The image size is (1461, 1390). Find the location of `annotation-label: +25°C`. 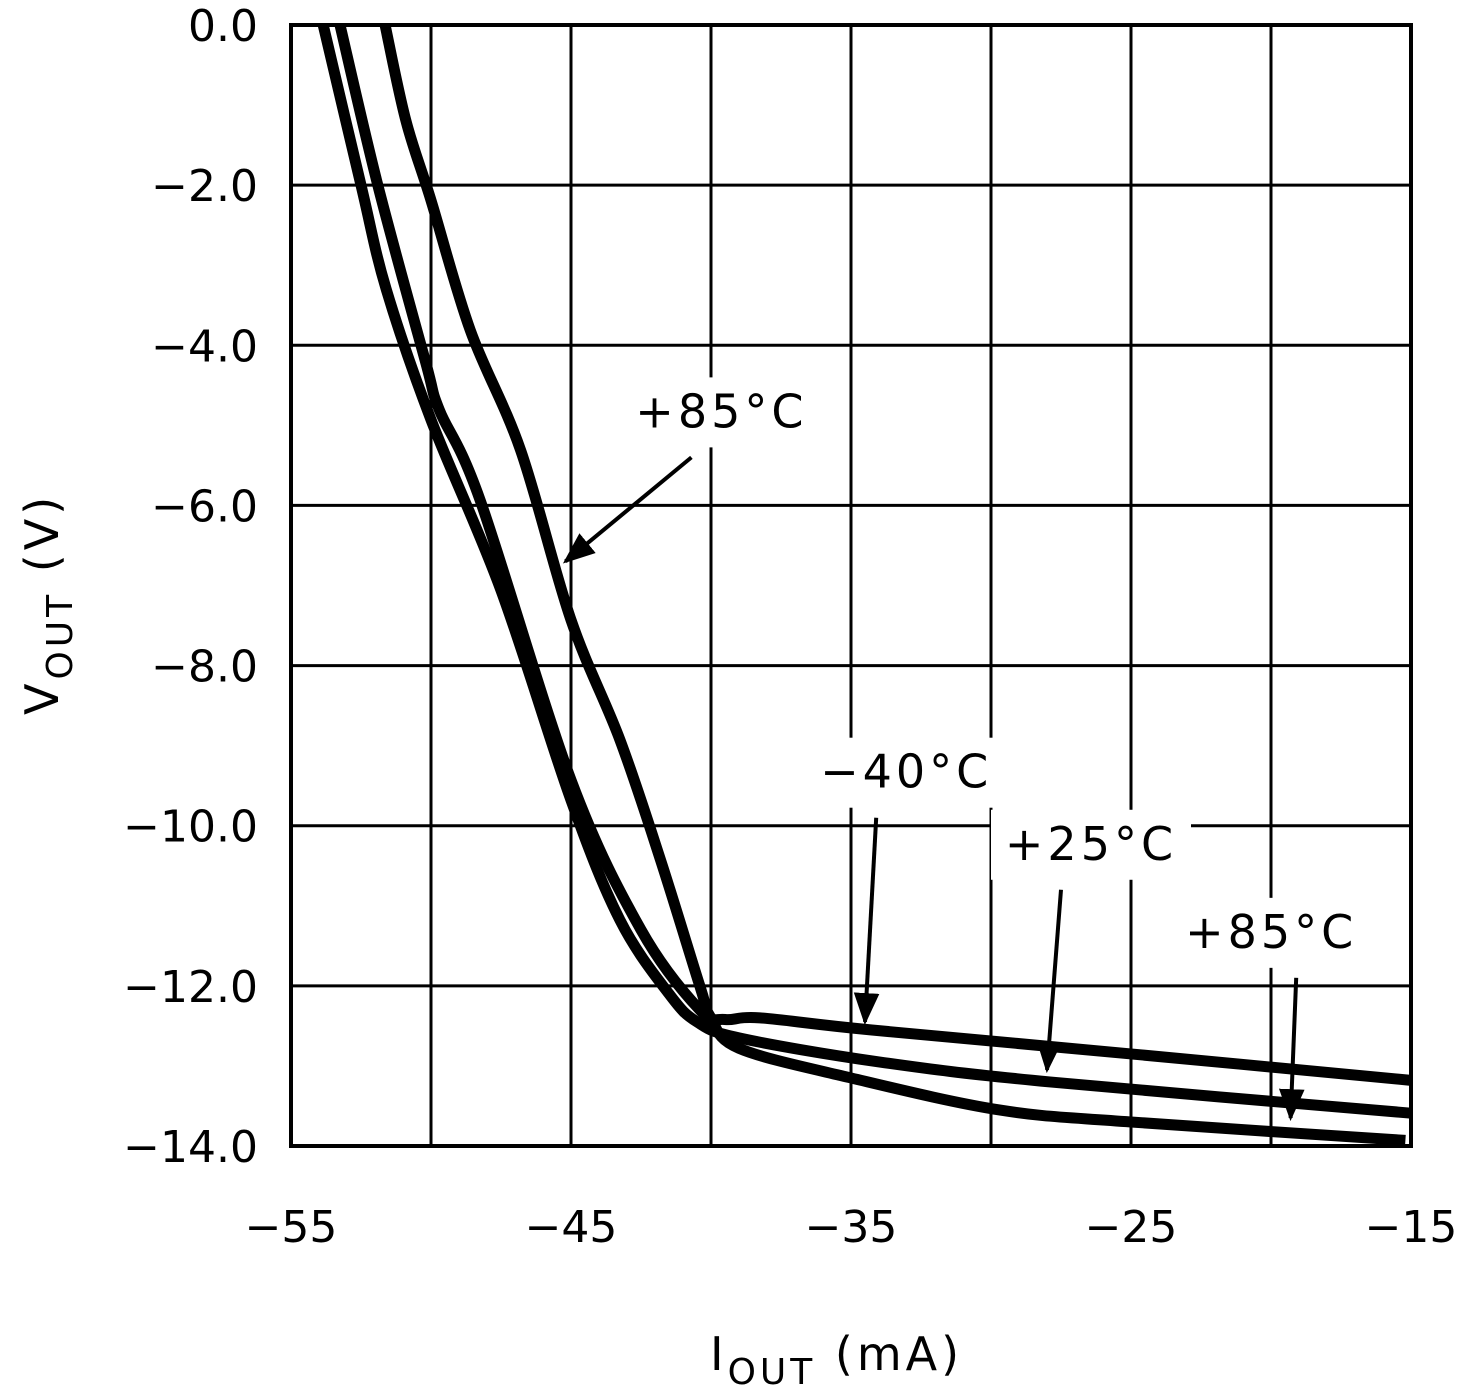

annotation-label: +25°C is located at coordinates (1091, 844).